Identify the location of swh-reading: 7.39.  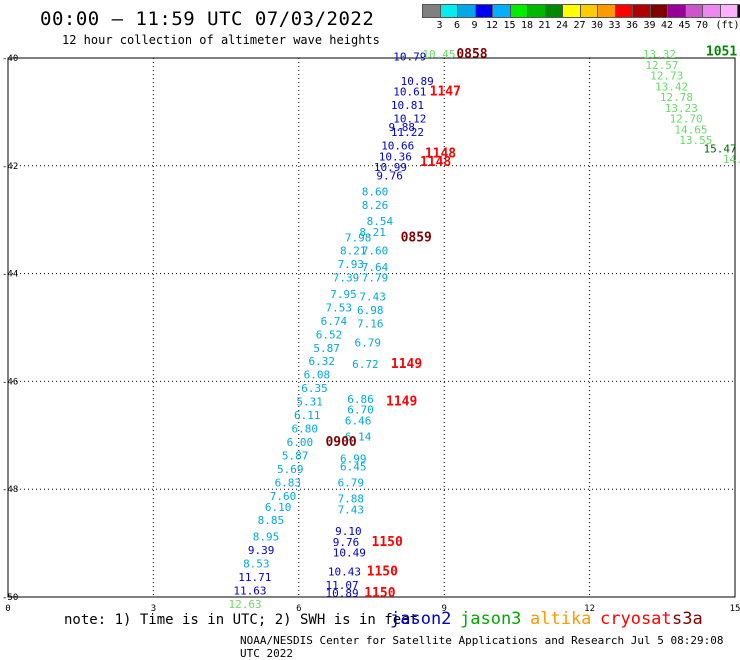
(346, 278).